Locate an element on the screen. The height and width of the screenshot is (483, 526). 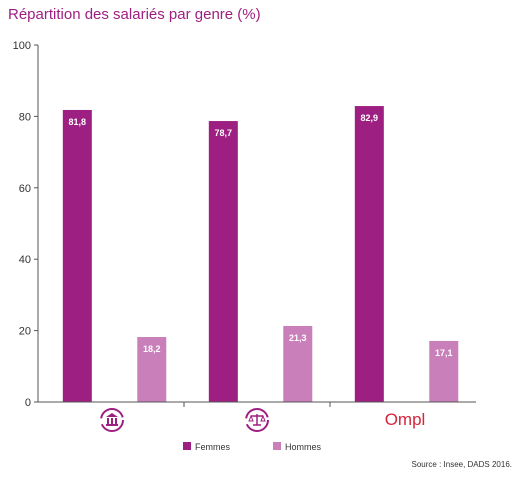
legend-label-femmes: Femmes is located at coordinates (213, 447).